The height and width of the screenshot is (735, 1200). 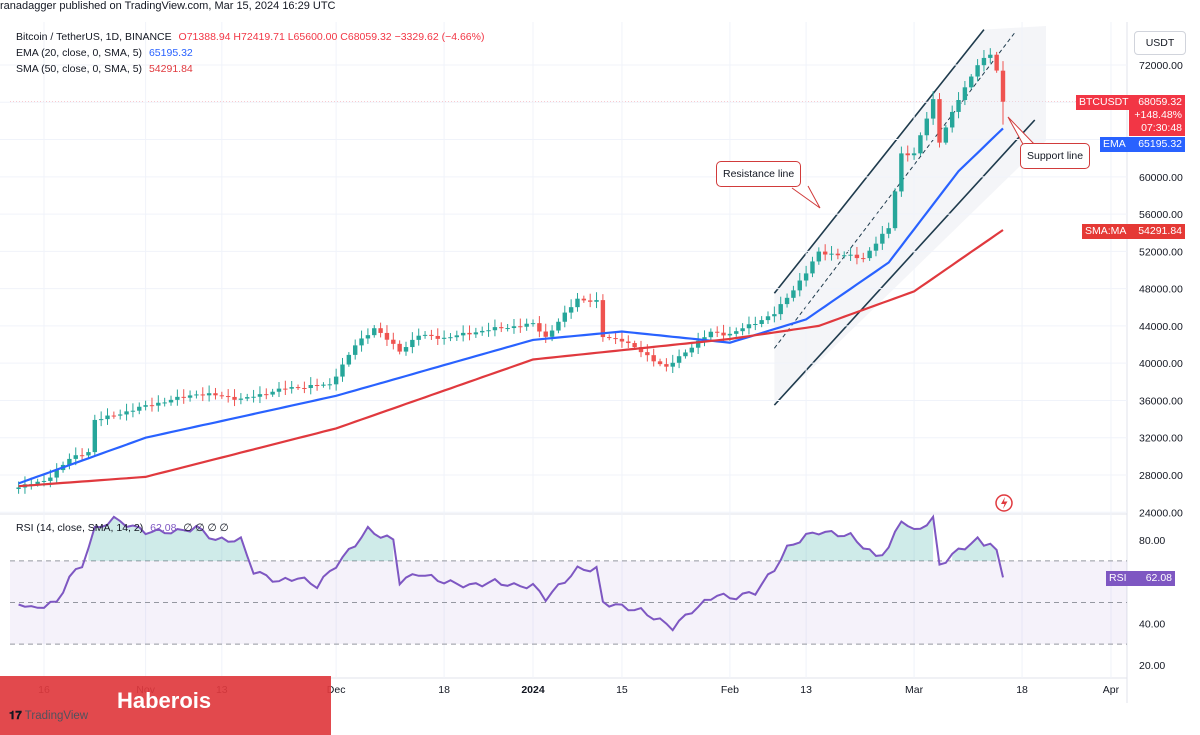 What do you see at coordinates (759, 174) in the screenshot?
I see `resistance-line-callout: Resistance line` at bounding box center [759, 174].